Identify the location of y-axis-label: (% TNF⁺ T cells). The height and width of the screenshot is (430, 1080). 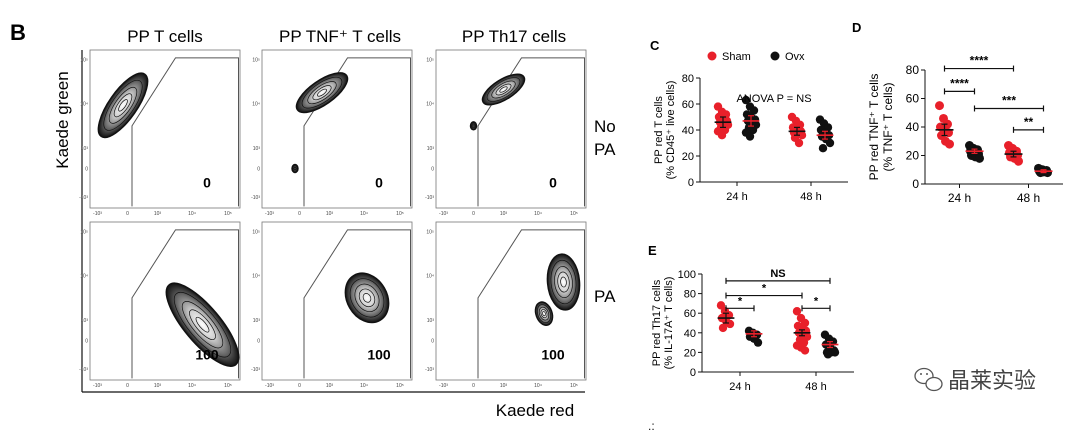
(888, 126).